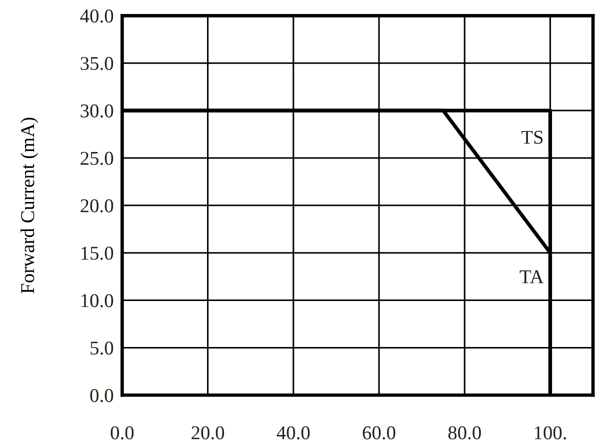 The image size is (596, 448). I want to click on y-tick-label: 0.0, so click(102, 395).